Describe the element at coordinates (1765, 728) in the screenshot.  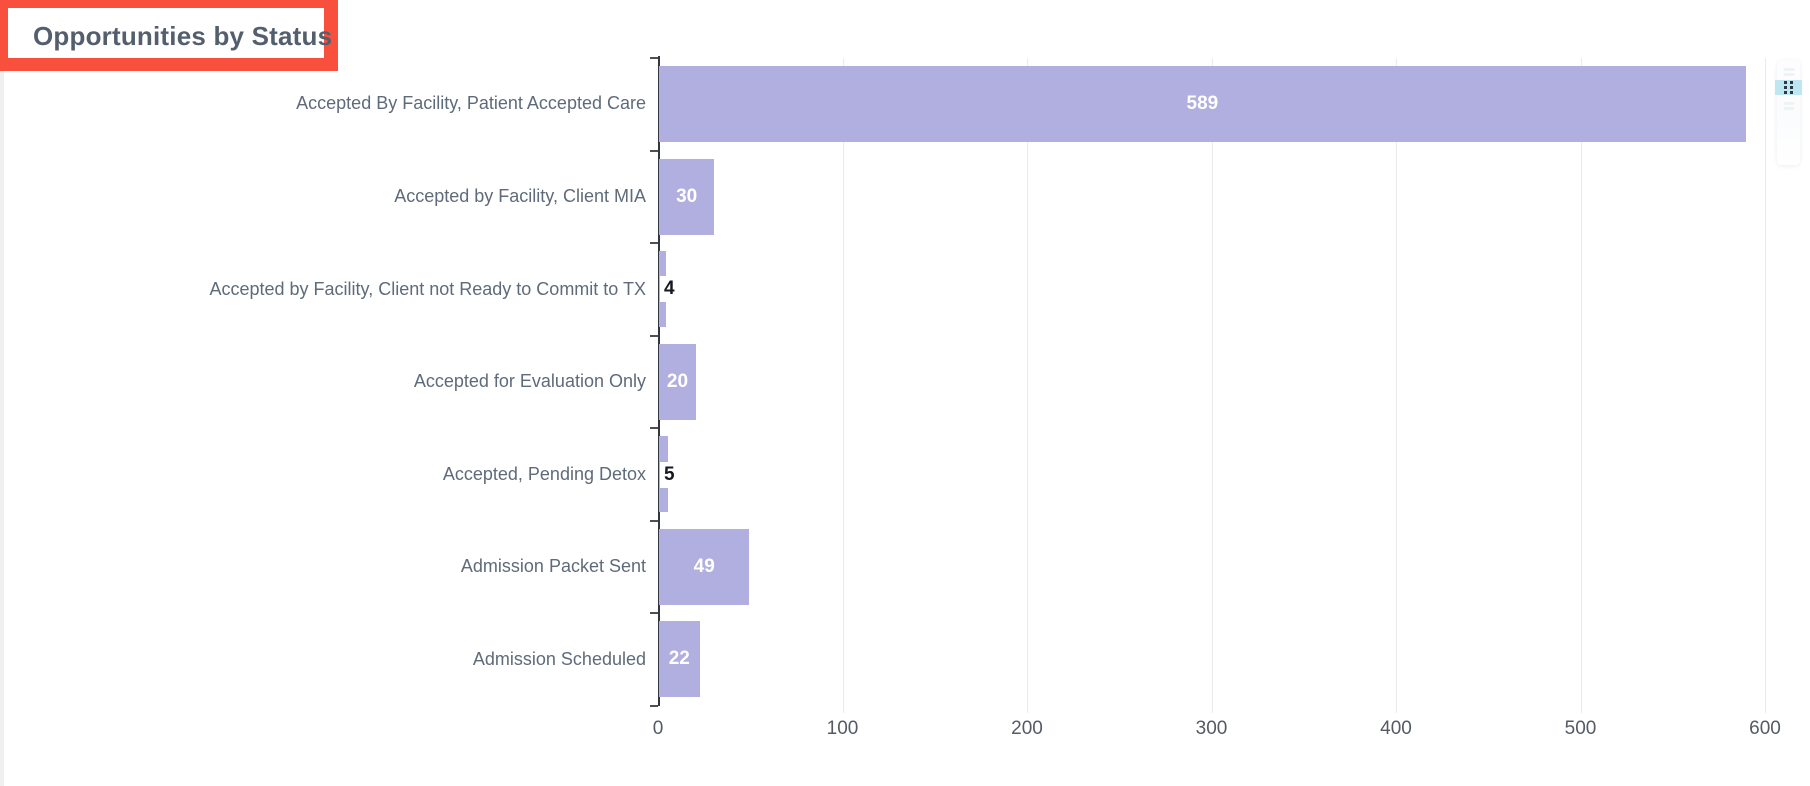
I see `x-axis-tick-label: 600` at that location.